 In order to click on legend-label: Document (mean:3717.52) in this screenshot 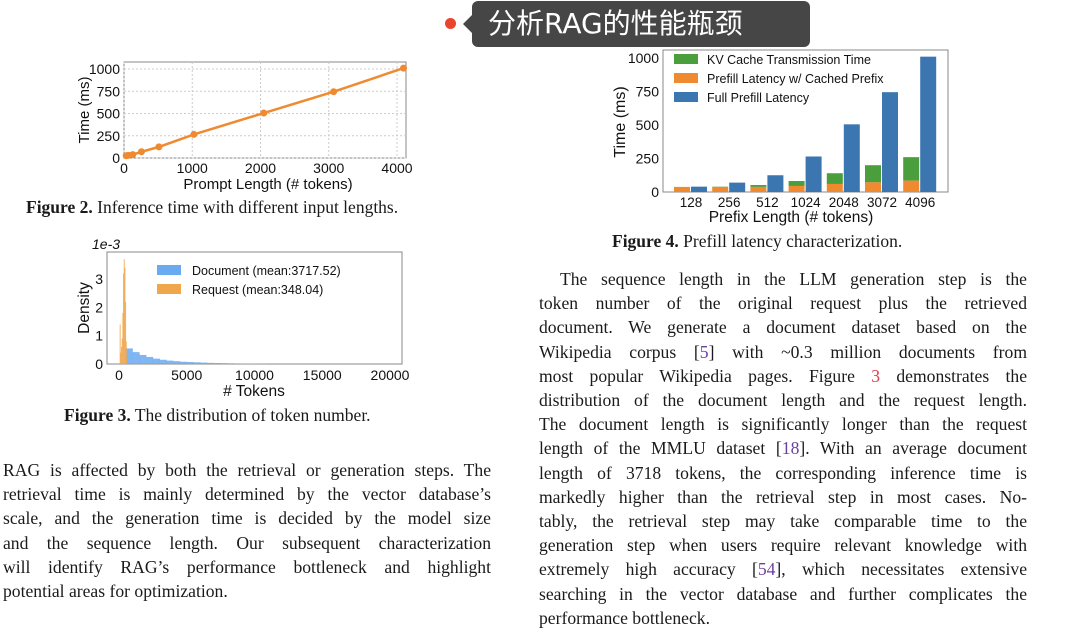, I will do `click(266, 271)`.